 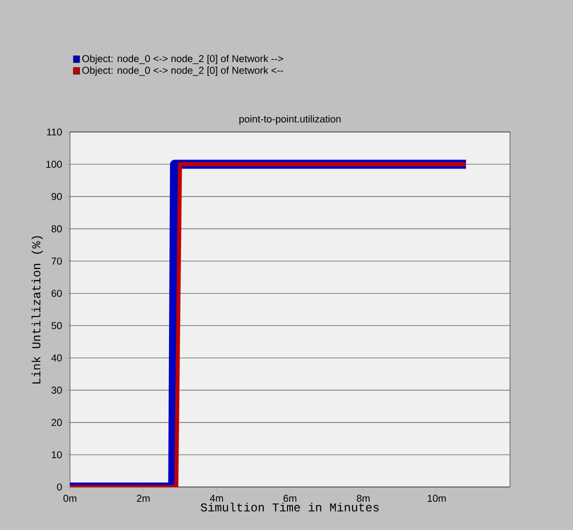 What do you see at coordinates (56, 358) in the screenshot?
I see `y-tick-label: 40` at bounding box center [56, 358].